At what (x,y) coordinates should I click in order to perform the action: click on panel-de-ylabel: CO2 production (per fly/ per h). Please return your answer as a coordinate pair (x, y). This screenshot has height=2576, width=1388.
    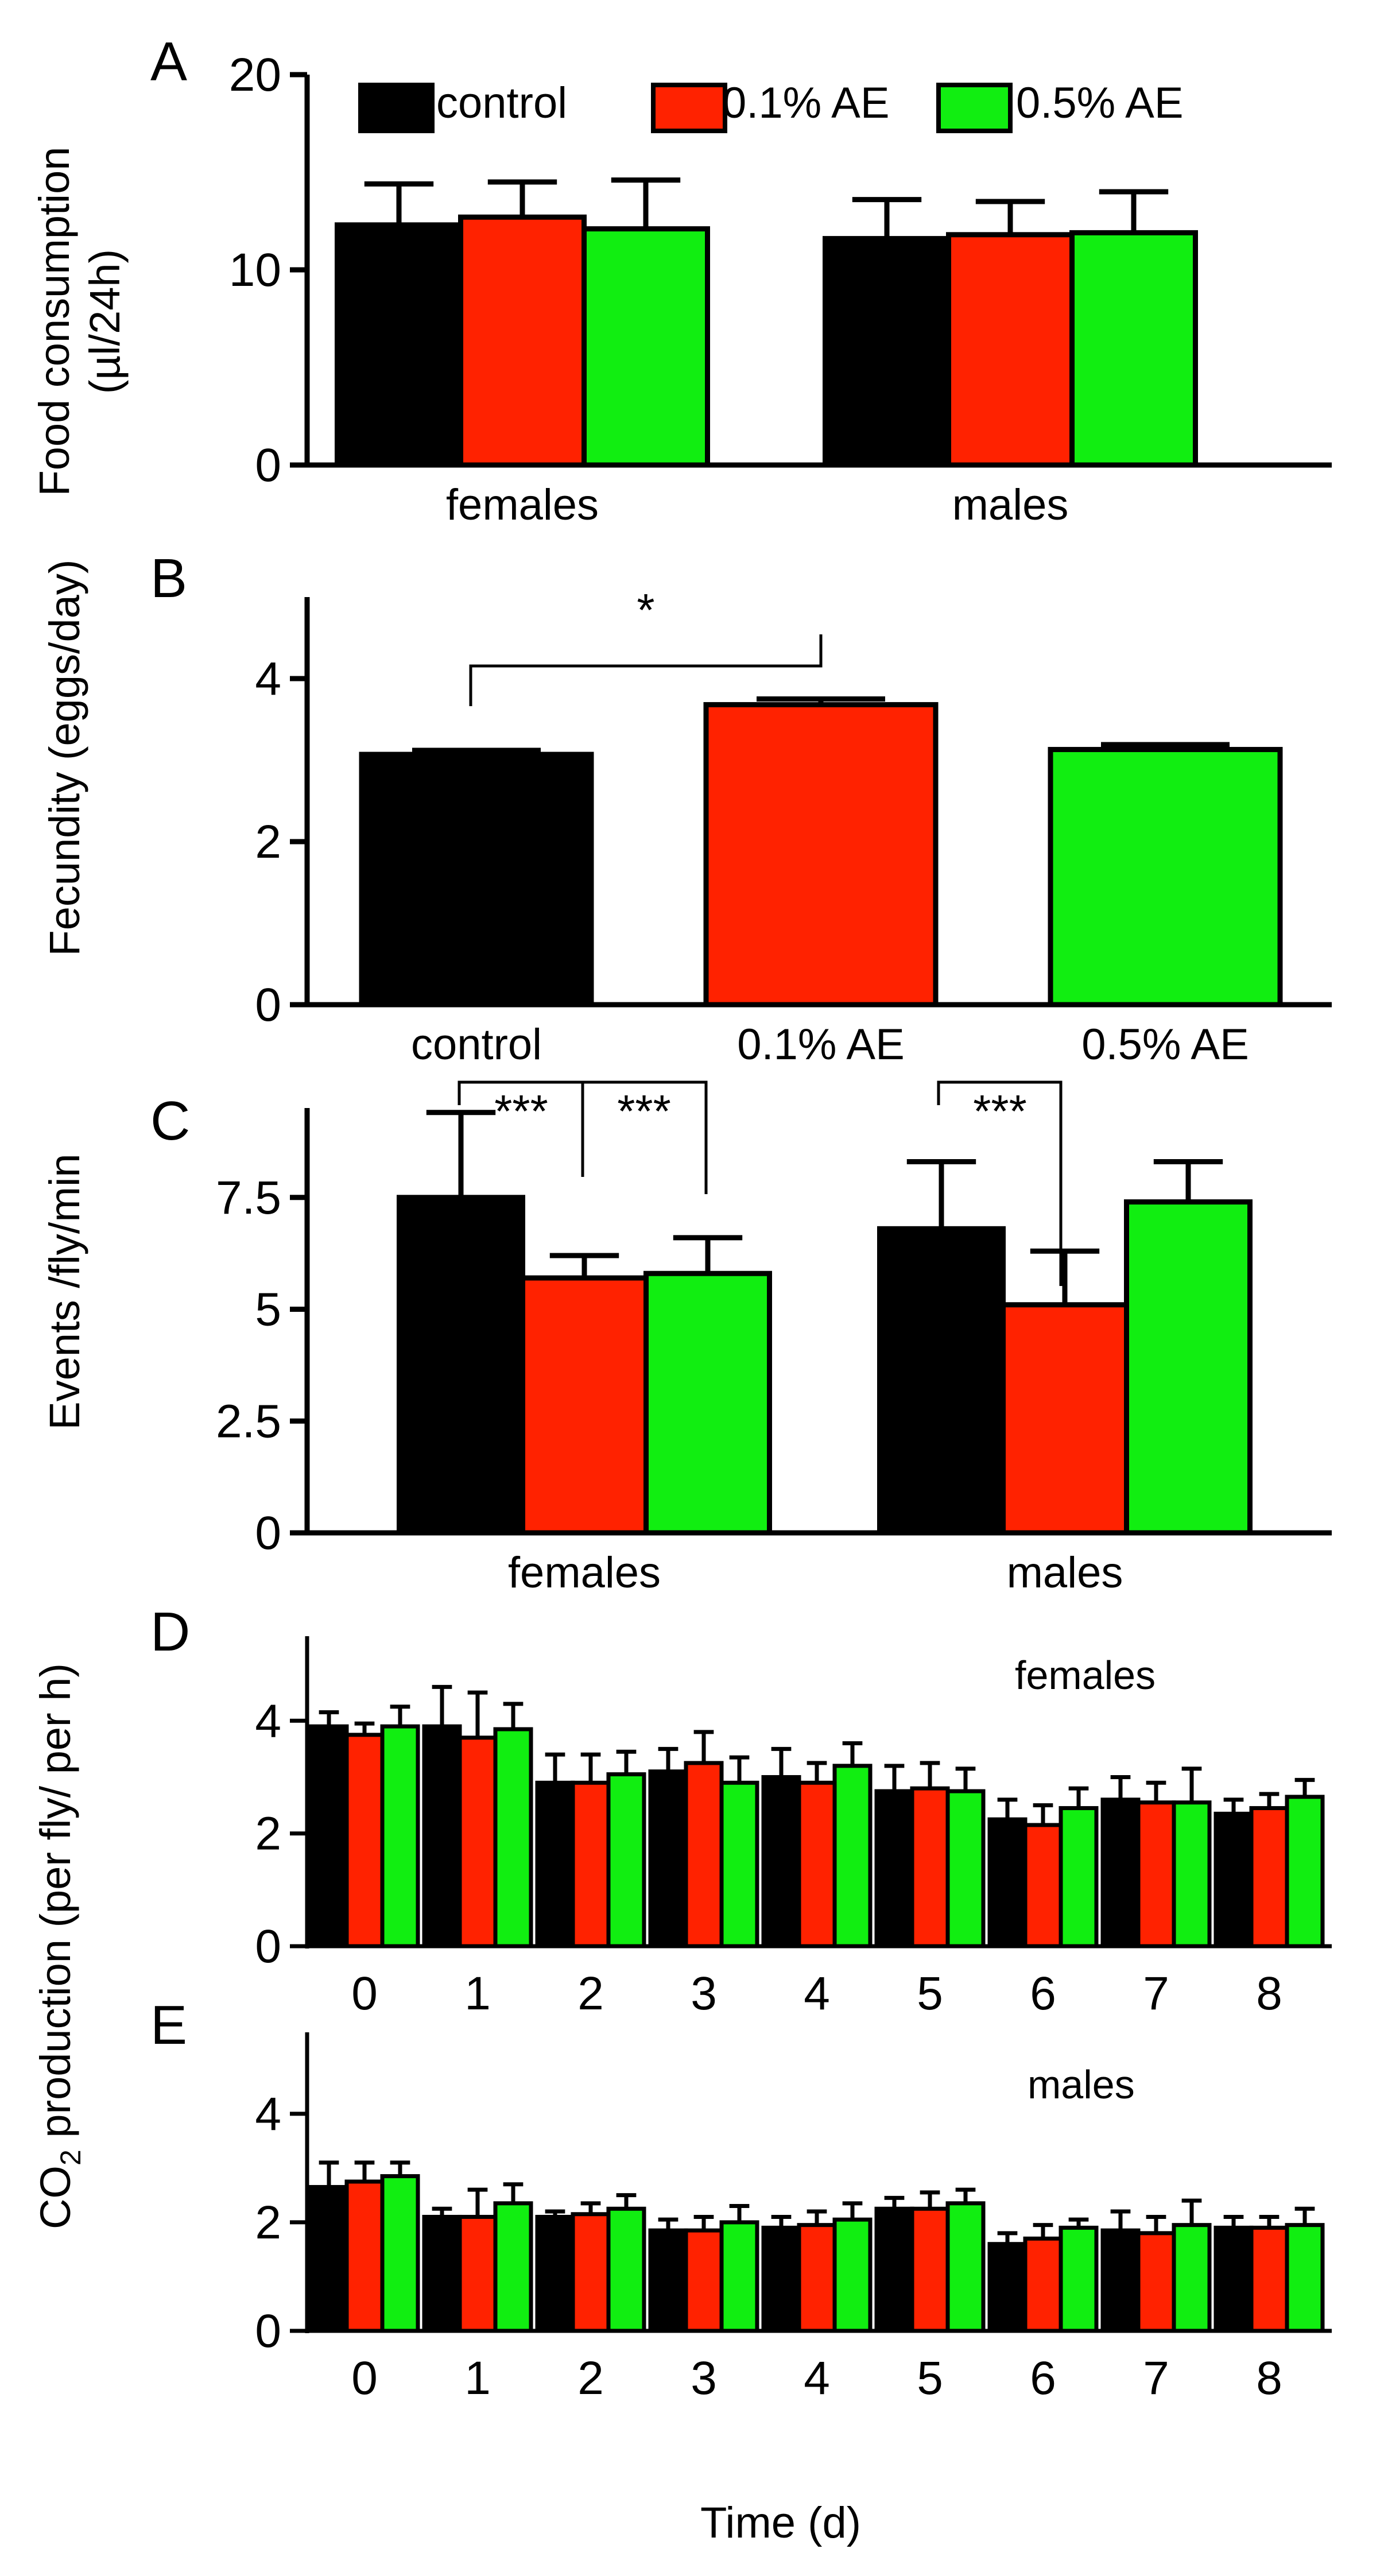
    Looking at the image, I should click on (59, 1946).